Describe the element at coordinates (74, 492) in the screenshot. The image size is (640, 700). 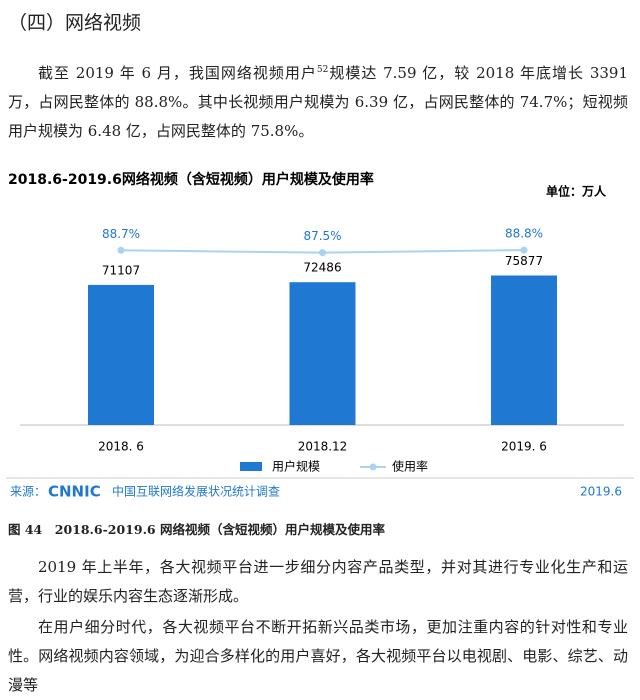
I see `logo: CNNIC` at that location.